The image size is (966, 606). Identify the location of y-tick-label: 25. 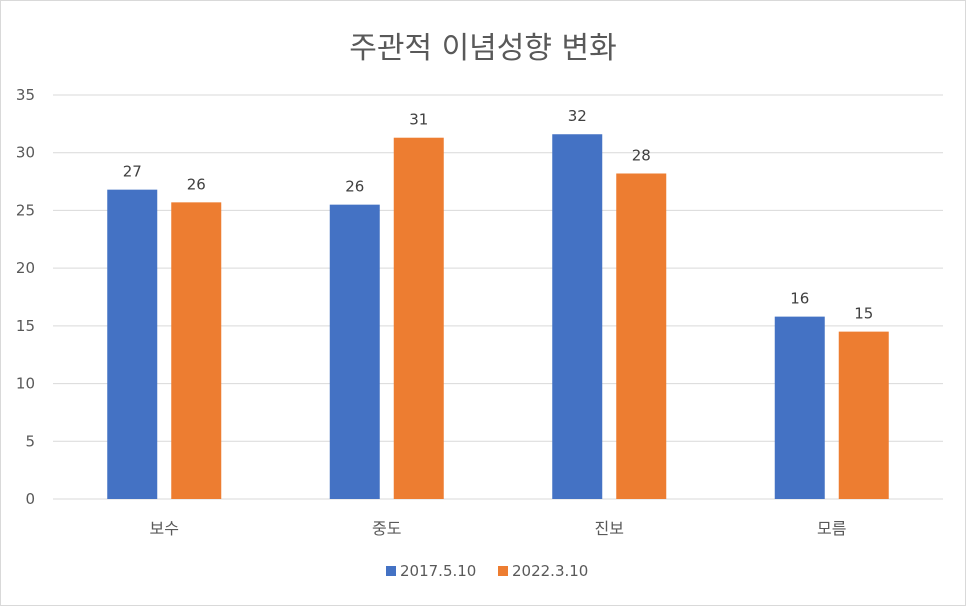
(25, 210).